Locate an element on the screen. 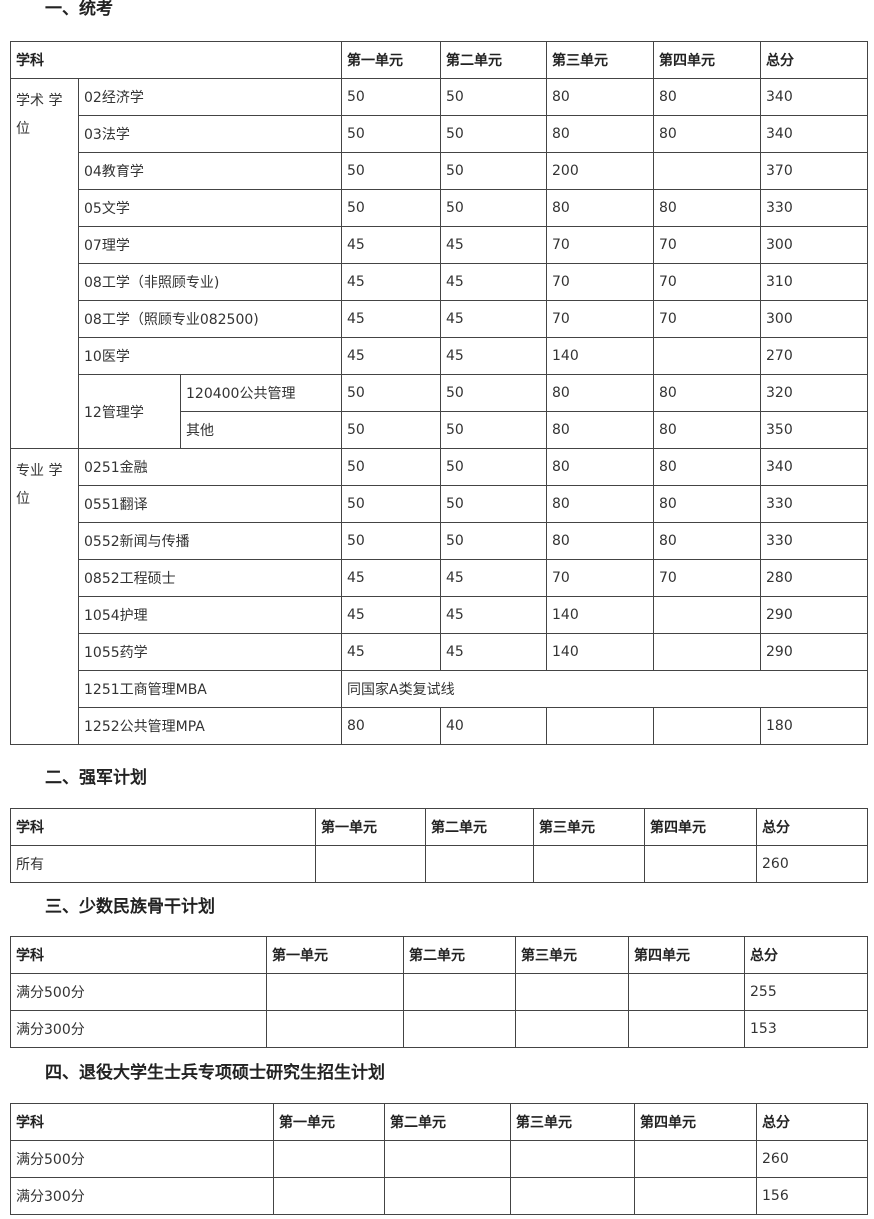  total-score: 320 is located at coordinates (814, 393).